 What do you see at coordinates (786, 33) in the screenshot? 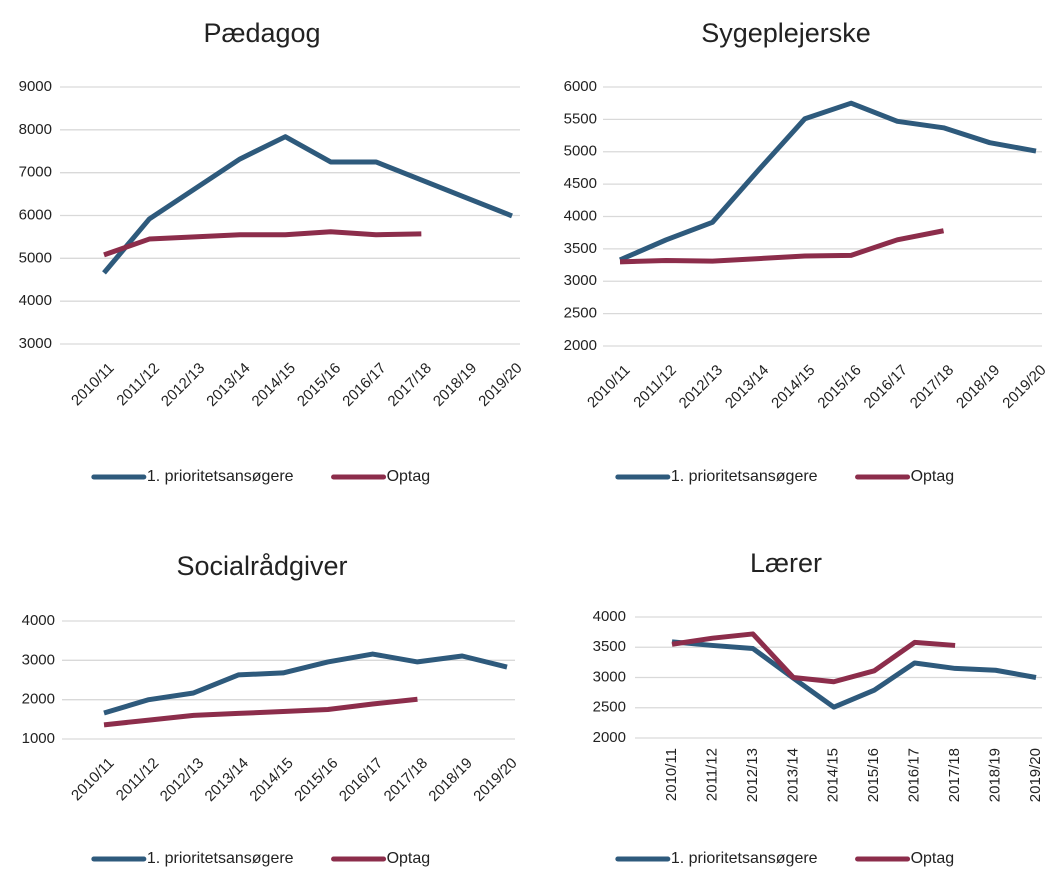
I see `chart-title: Sygeplejerske` at bounding box center [786, 33].